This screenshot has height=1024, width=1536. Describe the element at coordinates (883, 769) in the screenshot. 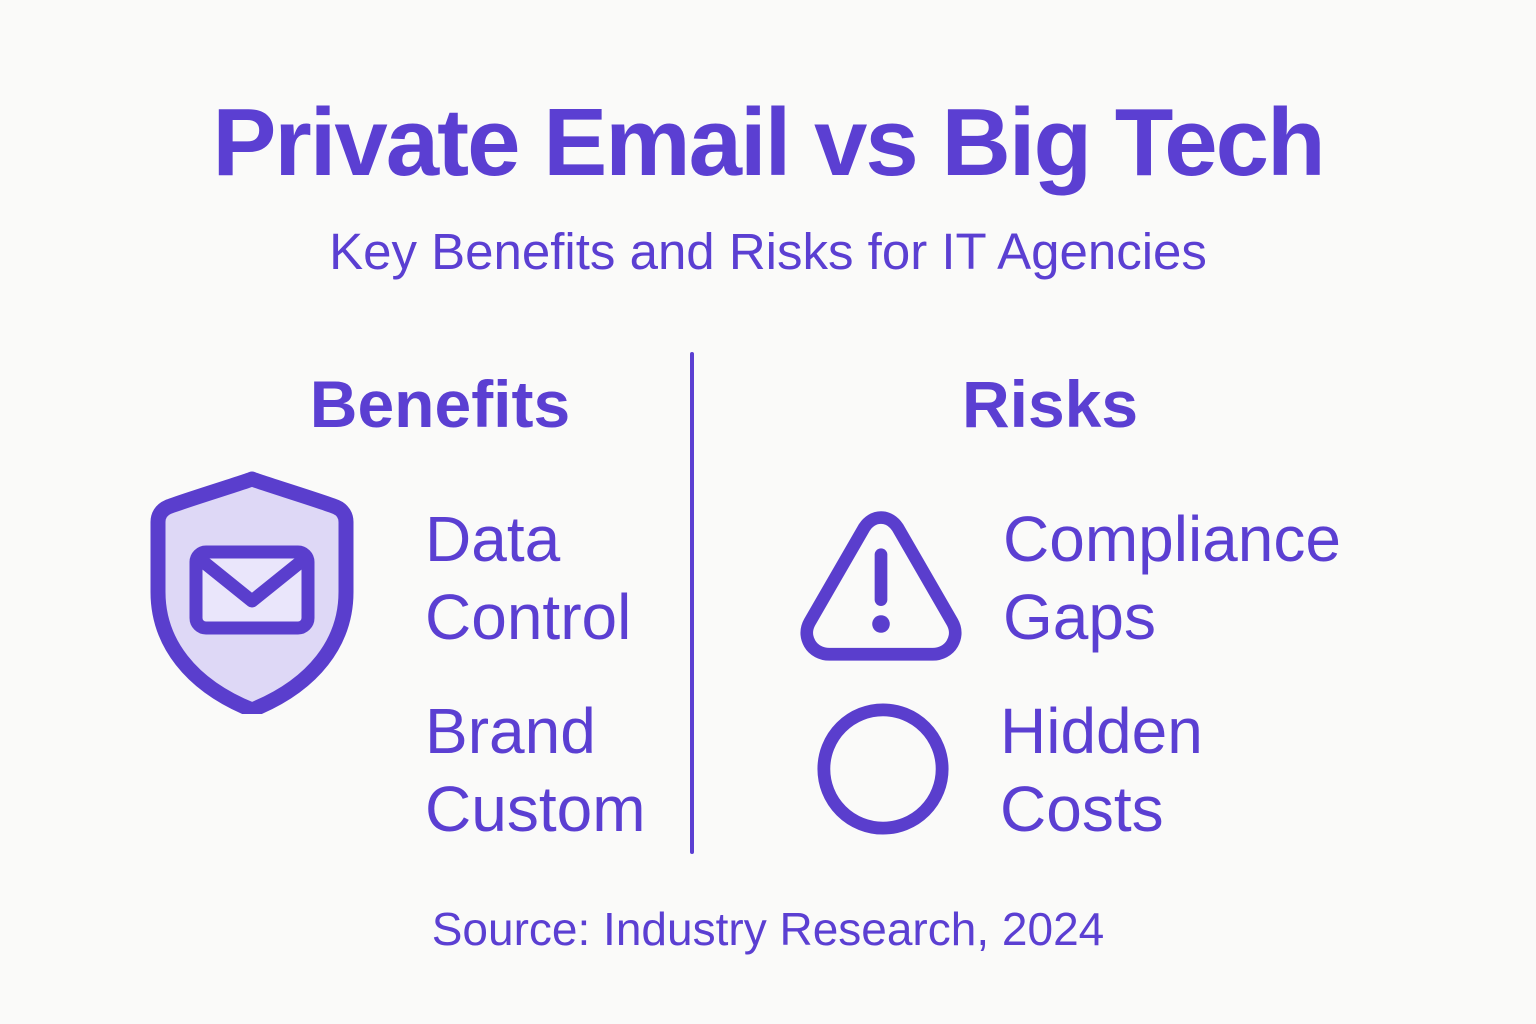

I see `circle-icon` at that location.